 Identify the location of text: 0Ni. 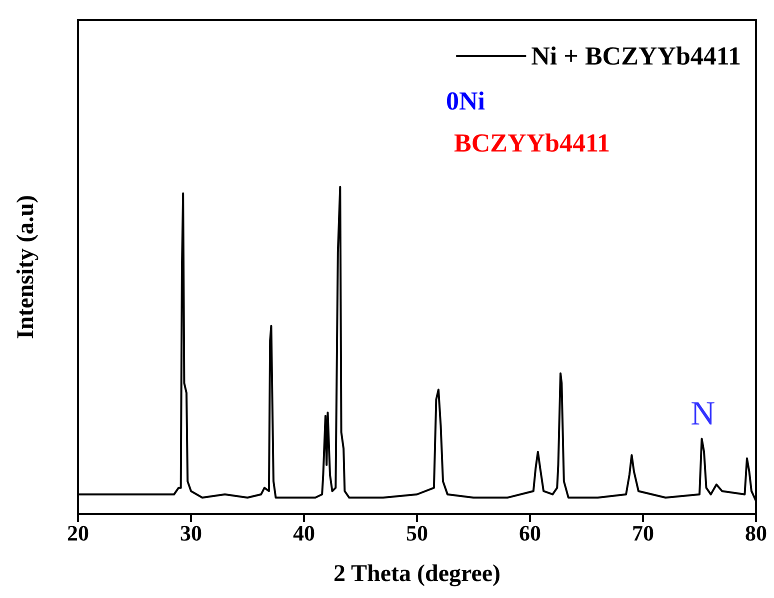
(465, 101).